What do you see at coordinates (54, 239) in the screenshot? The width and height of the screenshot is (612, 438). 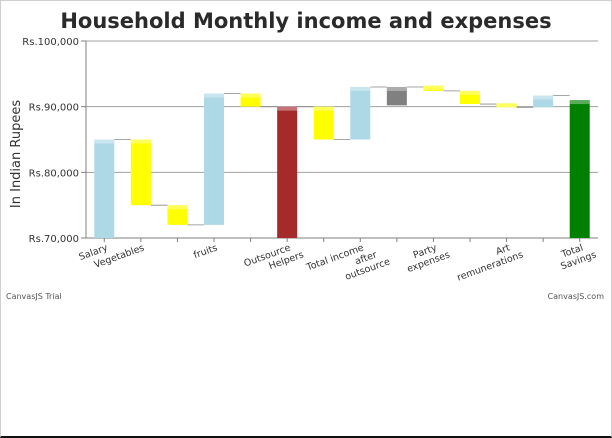 I see `y-tick-label-0: Rs.70,000` at bounding box center [54, 239].